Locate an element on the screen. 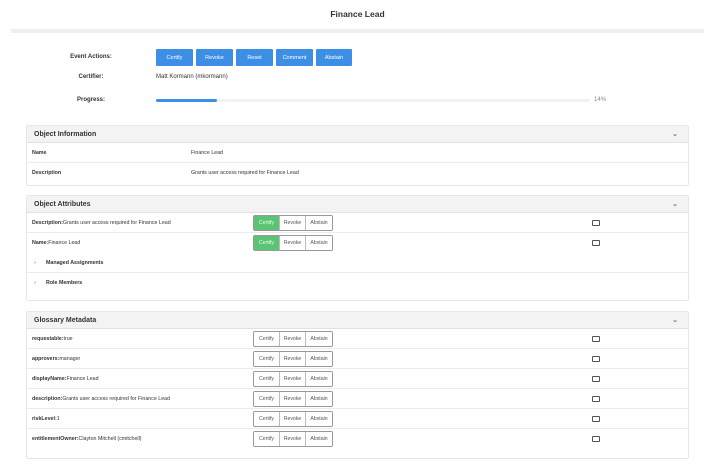  progress-fill is located at coordinates (186, 100).